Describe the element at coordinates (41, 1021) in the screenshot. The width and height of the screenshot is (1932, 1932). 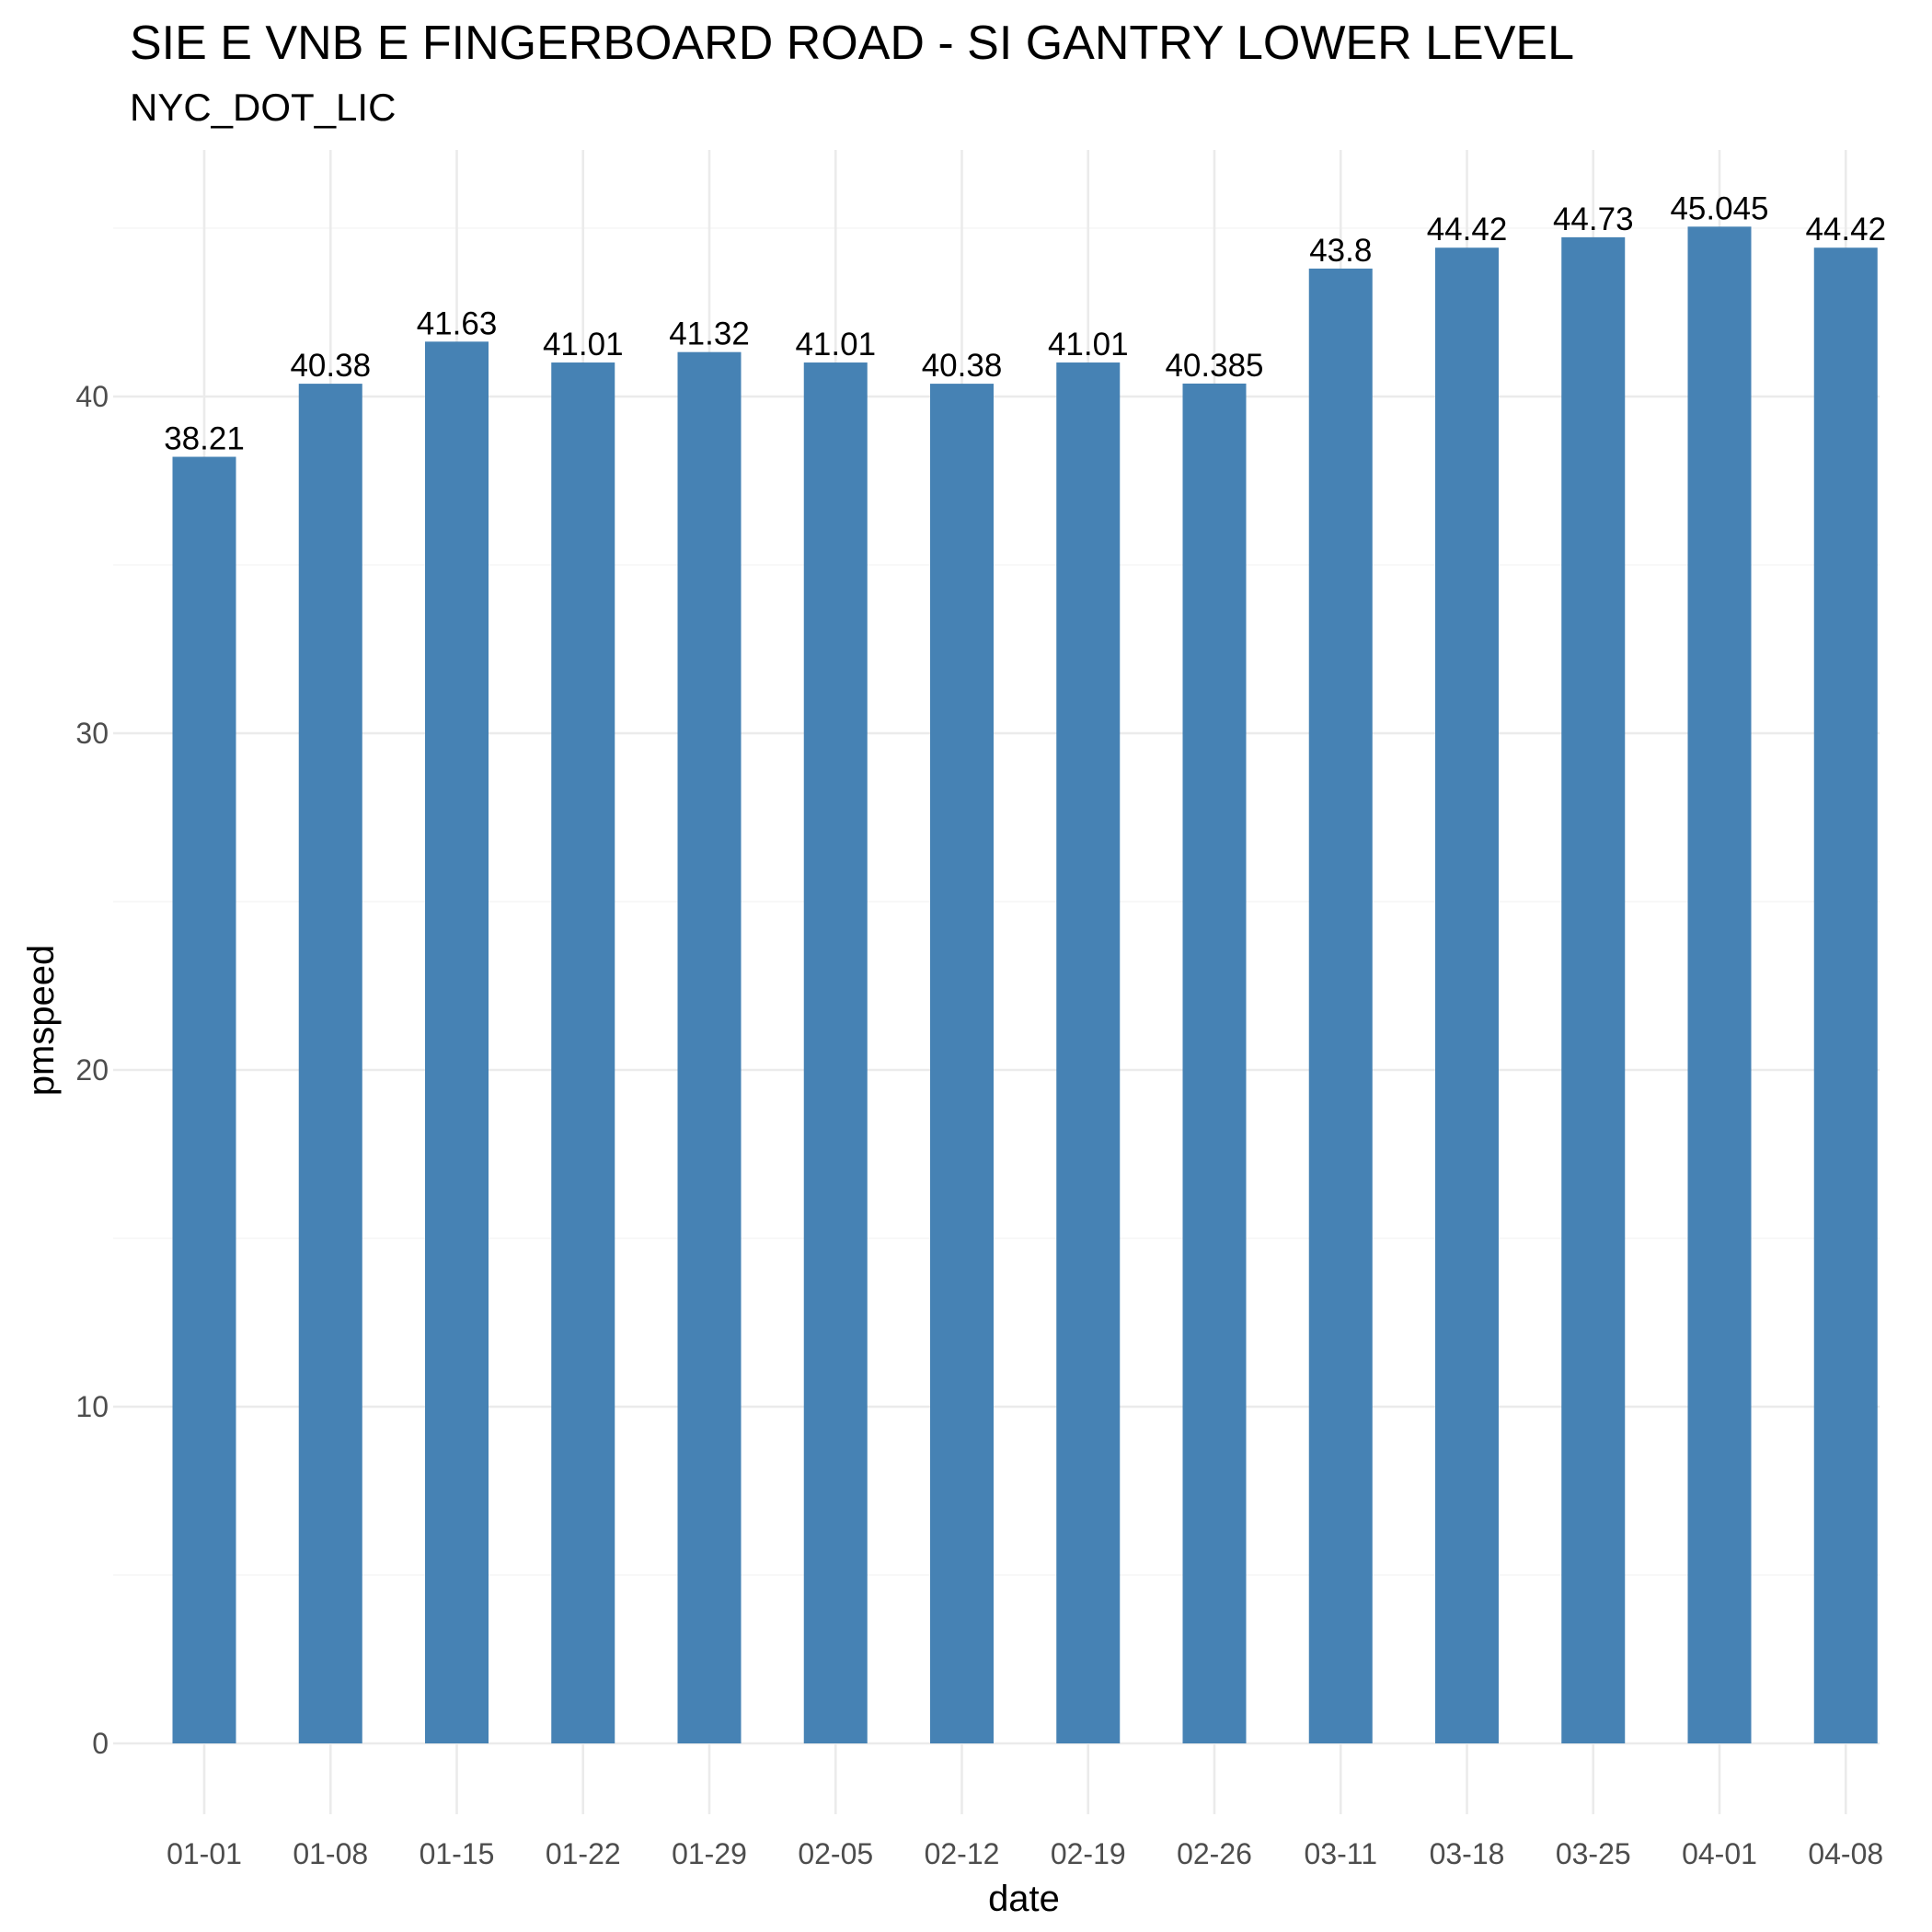
I see `y-axis-title: pmspeed` at that location.